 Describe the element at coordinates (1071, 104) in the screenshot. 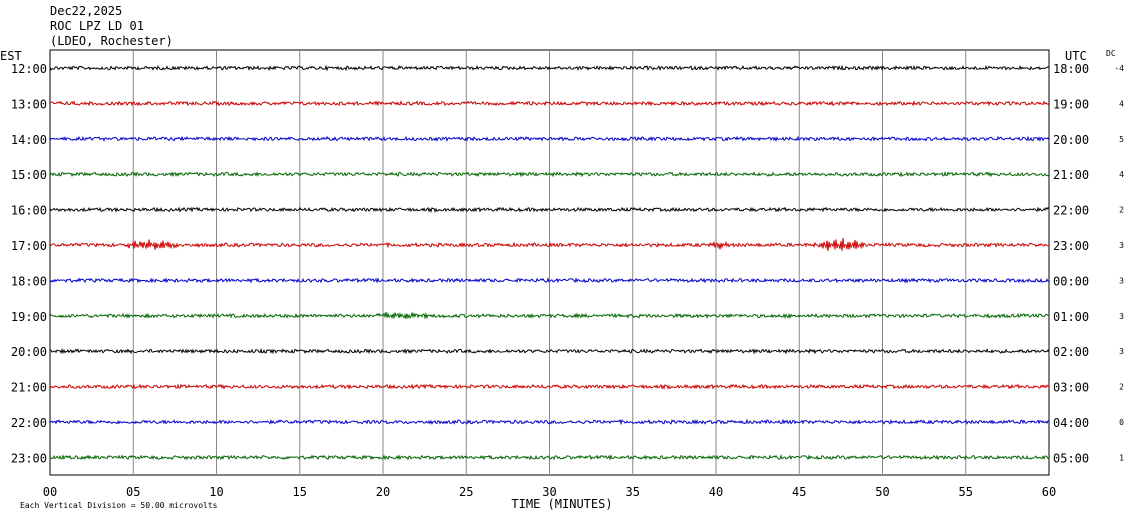

I see `utc-hour-label: 19:00` at that location.